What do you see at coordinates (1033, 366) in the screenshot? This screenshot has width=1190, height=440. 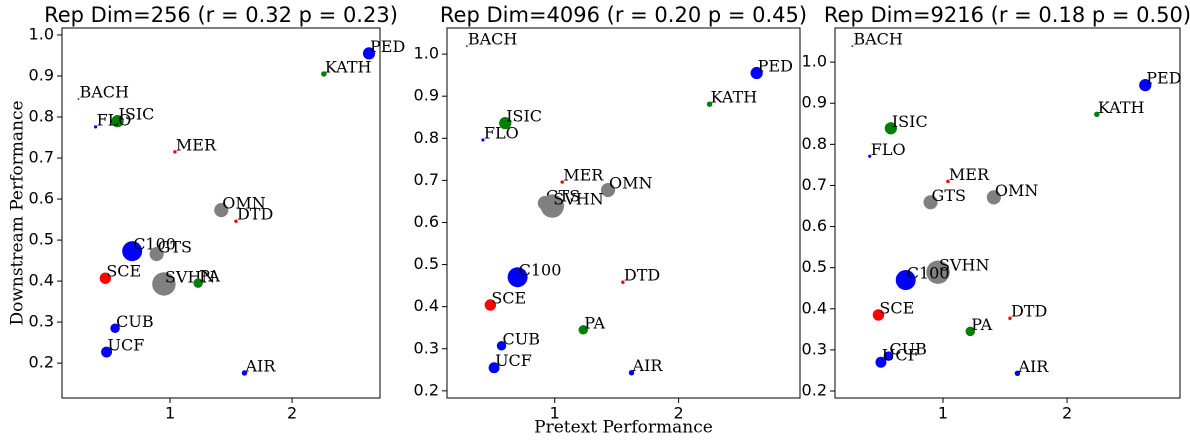 I see `point-label: AIR` at bounding box center [1033, 366].